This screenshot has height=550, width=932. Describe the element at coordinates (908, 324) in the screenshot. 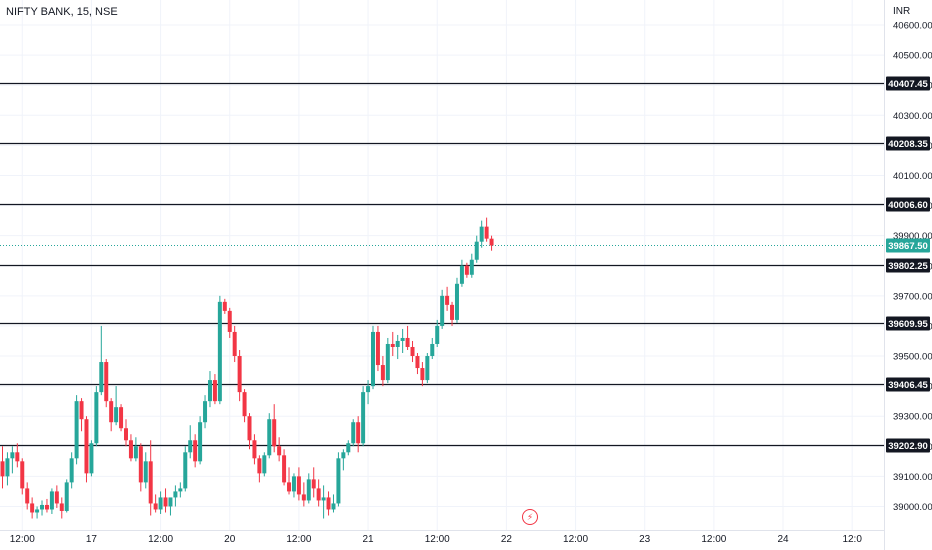

I see `level-label: 39609.95` at that location.